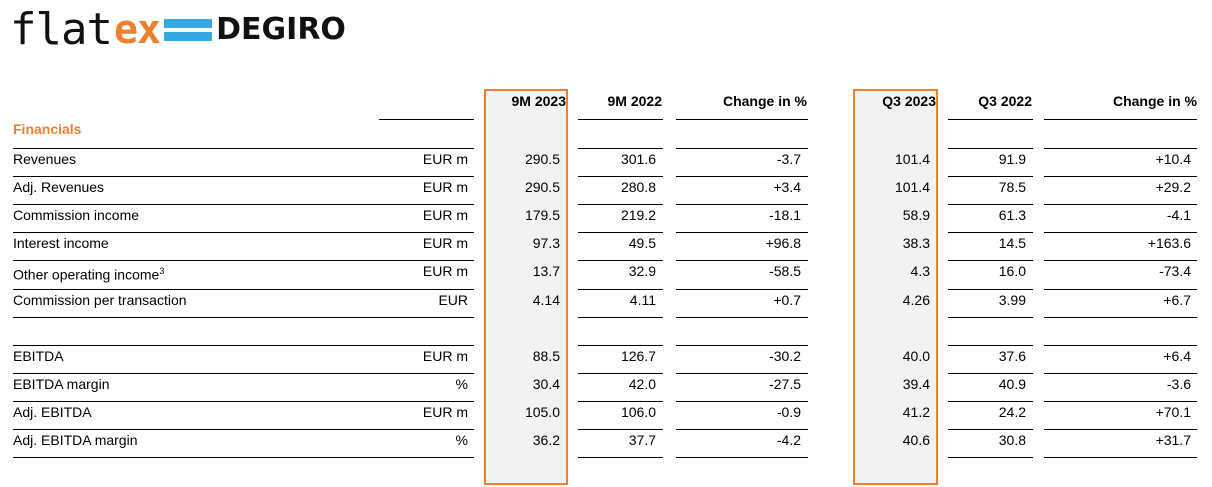  I want to click on row-value: -4.1, so click(1178, 215).